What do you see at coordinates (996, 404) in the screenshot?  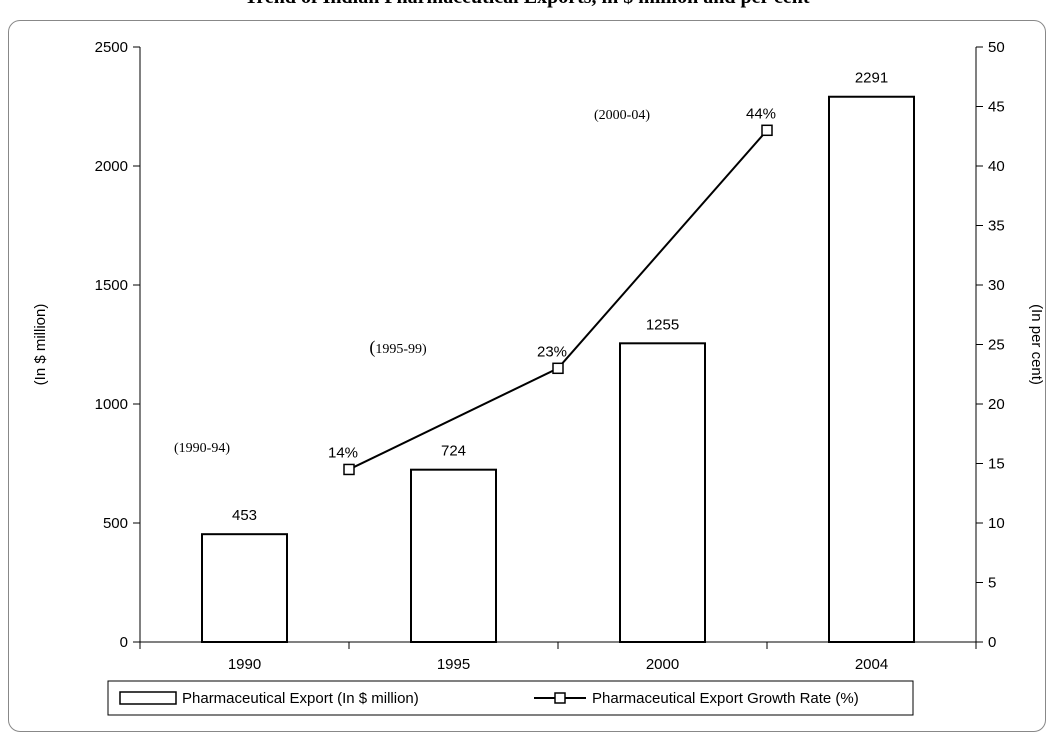 I see `y2-tick-label: 20` at bounding box center [996, 404].